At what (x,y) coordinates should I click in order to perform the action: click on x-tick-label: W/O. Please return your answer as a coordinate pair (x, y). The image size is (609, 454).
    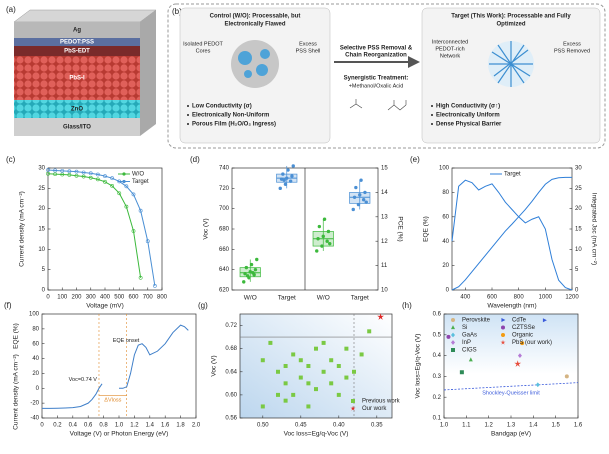
    Looking at the image, I should click on (323, 298).